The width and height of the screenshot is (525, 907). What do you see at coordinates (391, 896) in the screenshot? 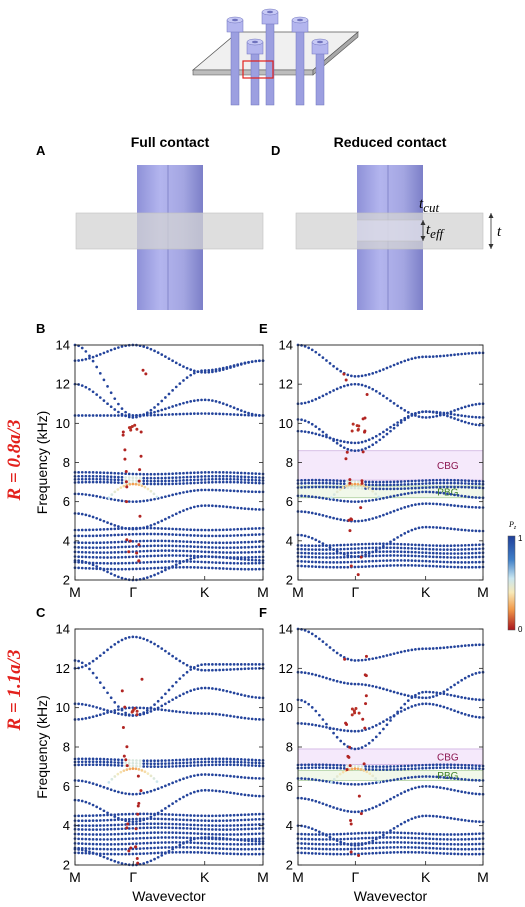
I see `x-axis-label: Wavevector` at bounding box center [391, 896].